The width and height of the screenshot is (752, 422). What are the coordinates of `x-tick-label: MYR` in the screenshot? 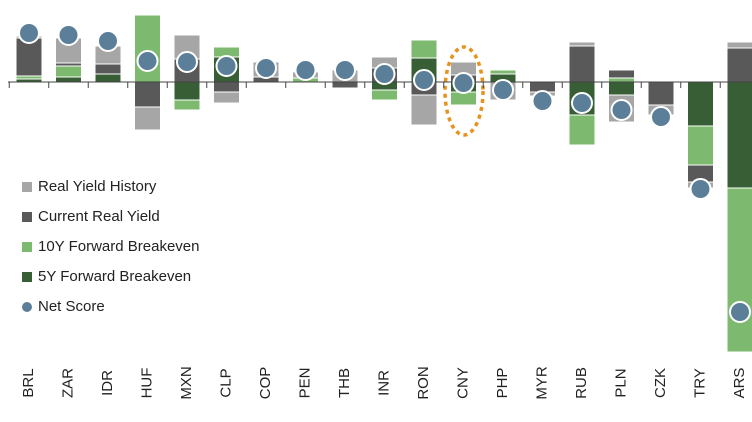 It's located at (541, 383).